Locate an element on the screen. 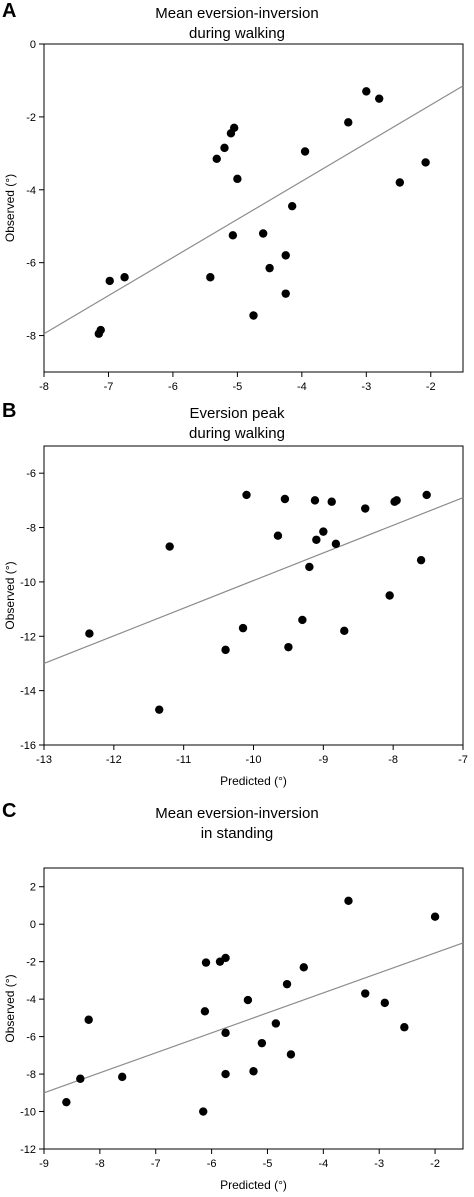  y-tick-label: -14 is located at coordinates (28, 692).